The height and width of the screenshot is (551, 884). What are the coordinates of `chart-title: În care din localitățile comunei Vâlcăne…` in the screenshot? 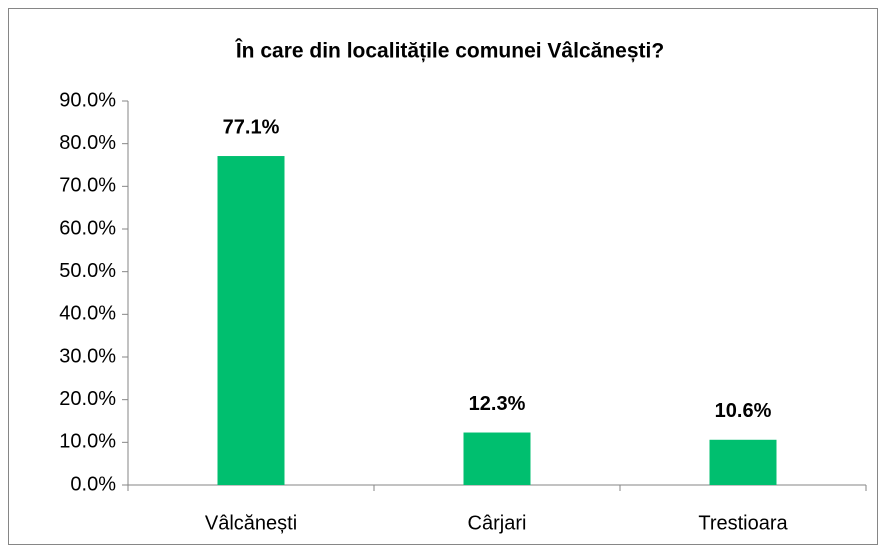 It's located at (449, 51).